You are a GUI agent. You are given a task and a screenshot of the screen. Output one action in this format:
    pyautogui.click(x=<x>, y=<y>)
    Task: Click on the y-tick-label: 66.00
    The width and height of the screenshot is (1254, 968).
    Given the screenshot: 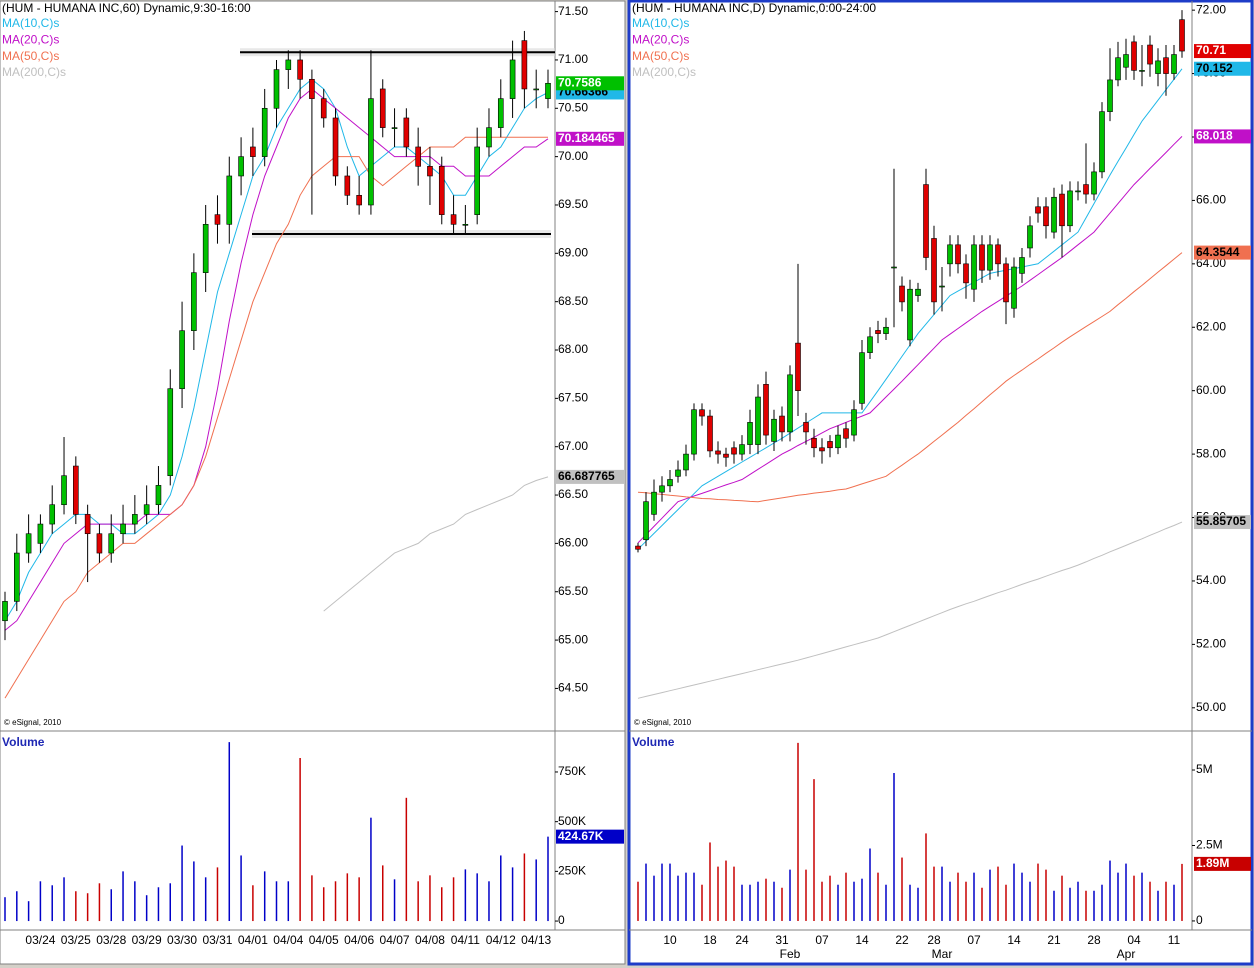 What is the action you would take?
    pyautogui.click(x=573, y=543)
    